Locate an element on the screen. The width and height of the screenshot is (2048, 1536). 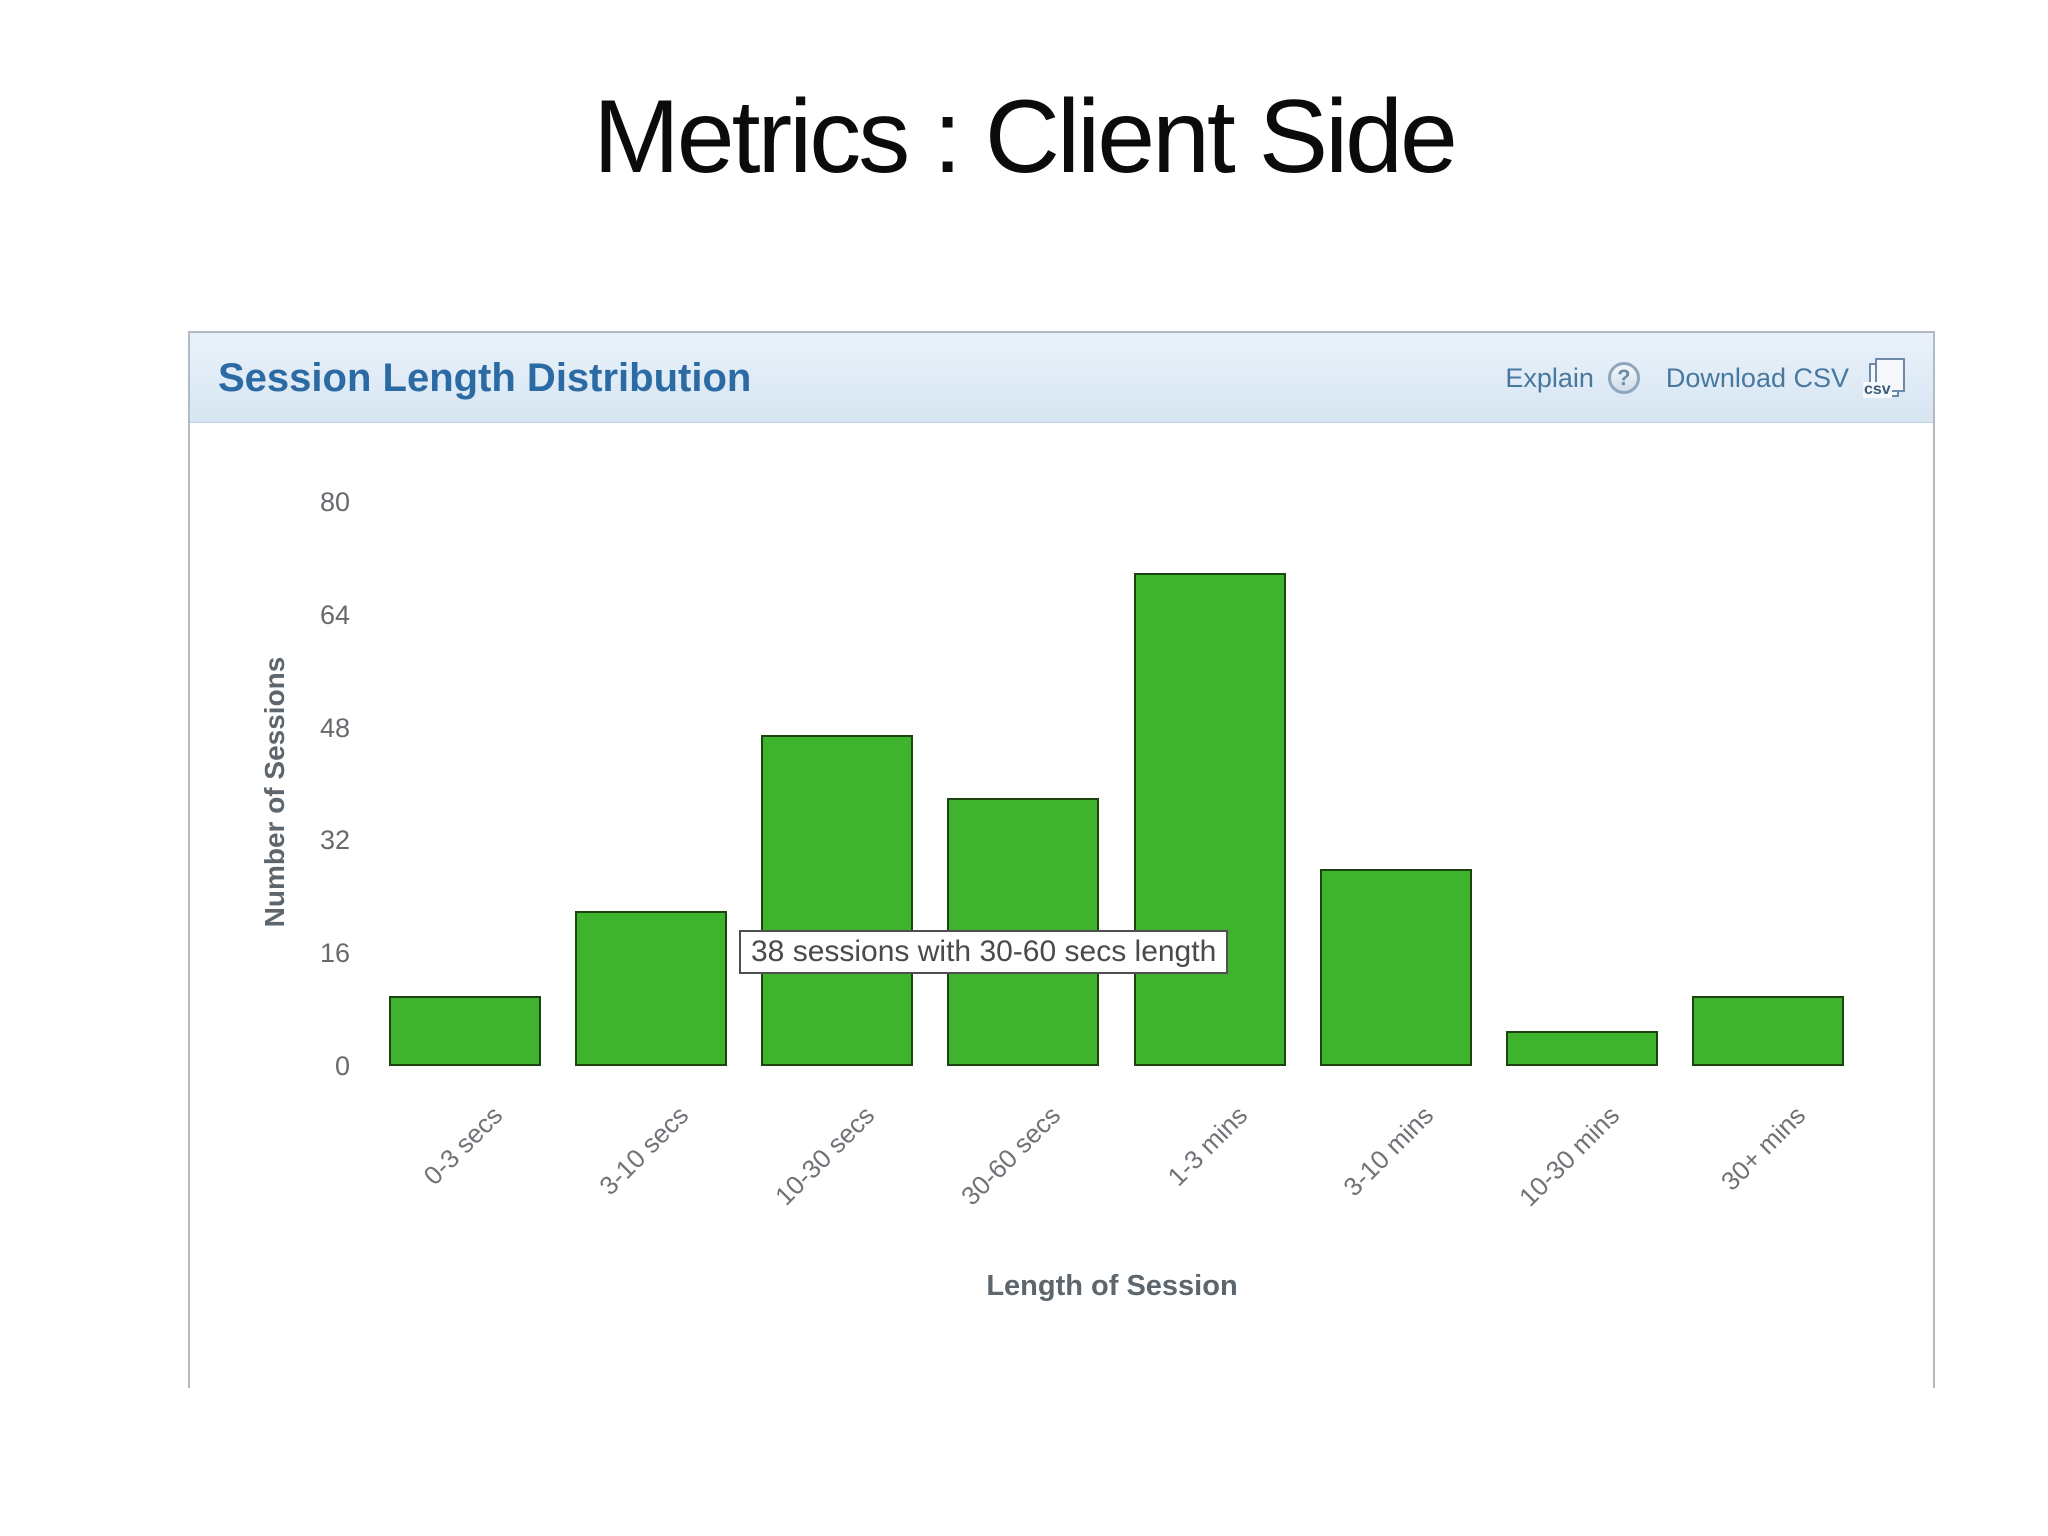
y-tick-label: 16 is located at coordinates (334, 953).